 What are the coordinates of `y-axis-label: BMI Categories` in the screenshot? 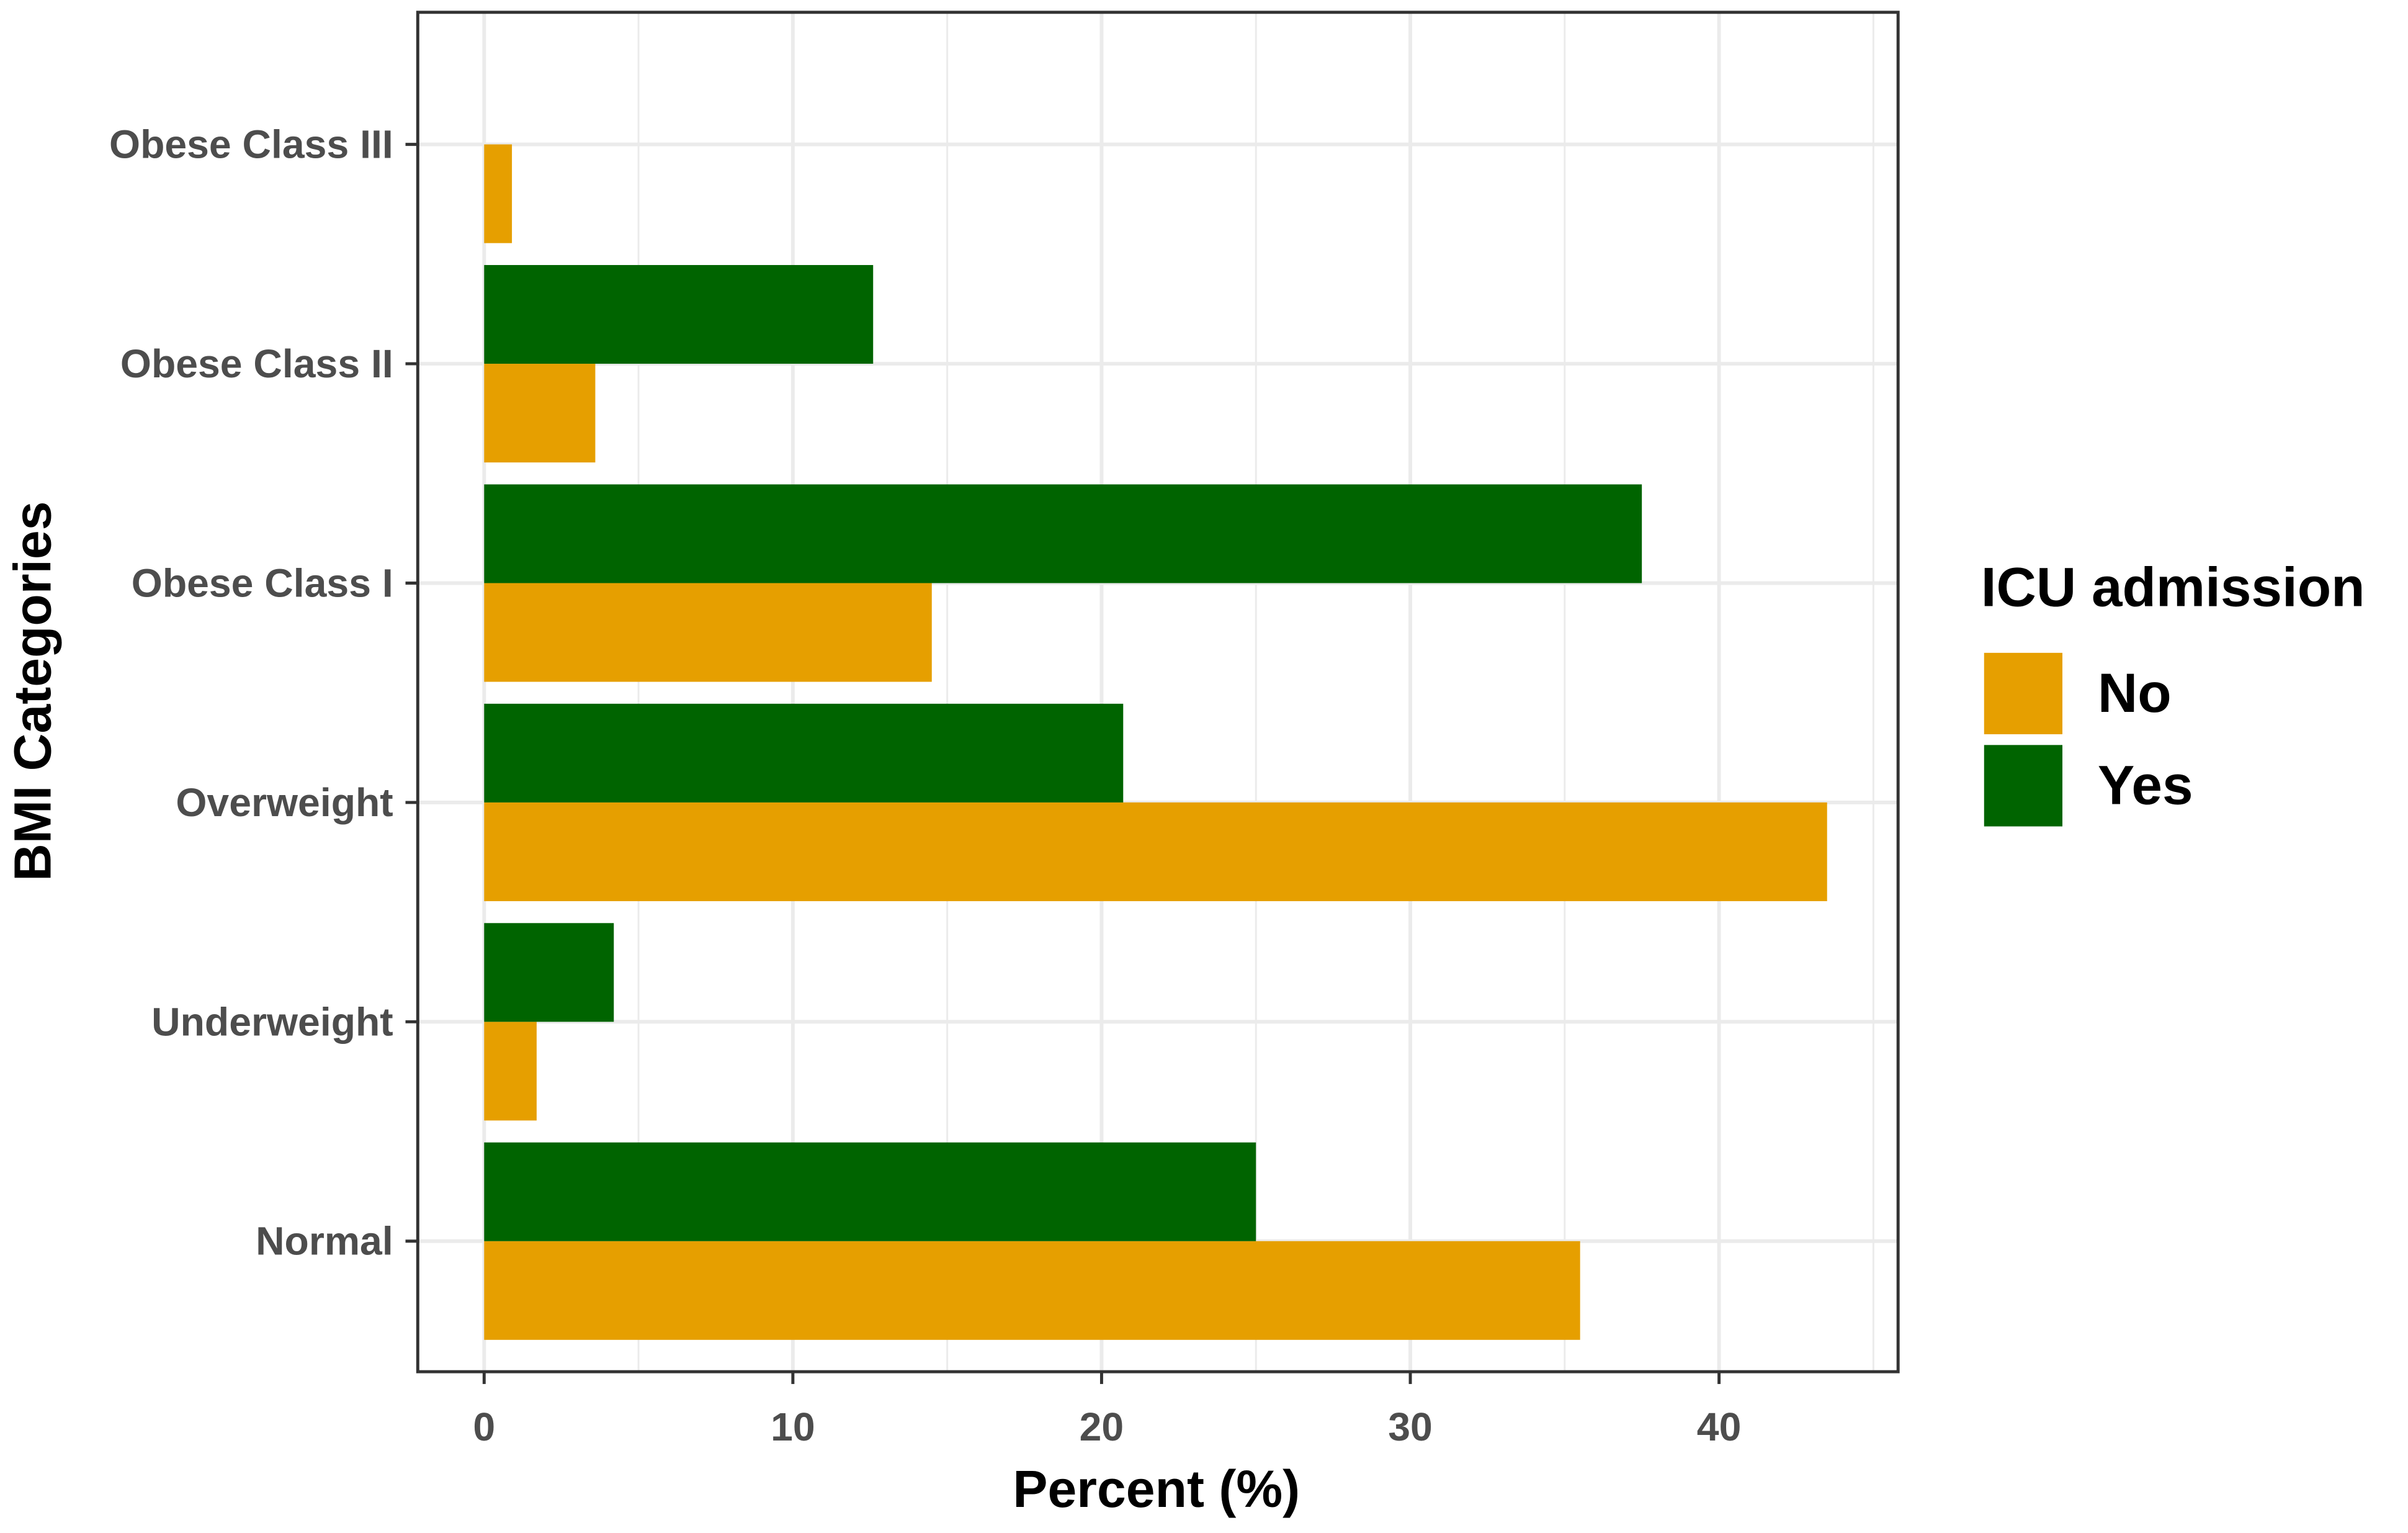 It's located at (33, 691).